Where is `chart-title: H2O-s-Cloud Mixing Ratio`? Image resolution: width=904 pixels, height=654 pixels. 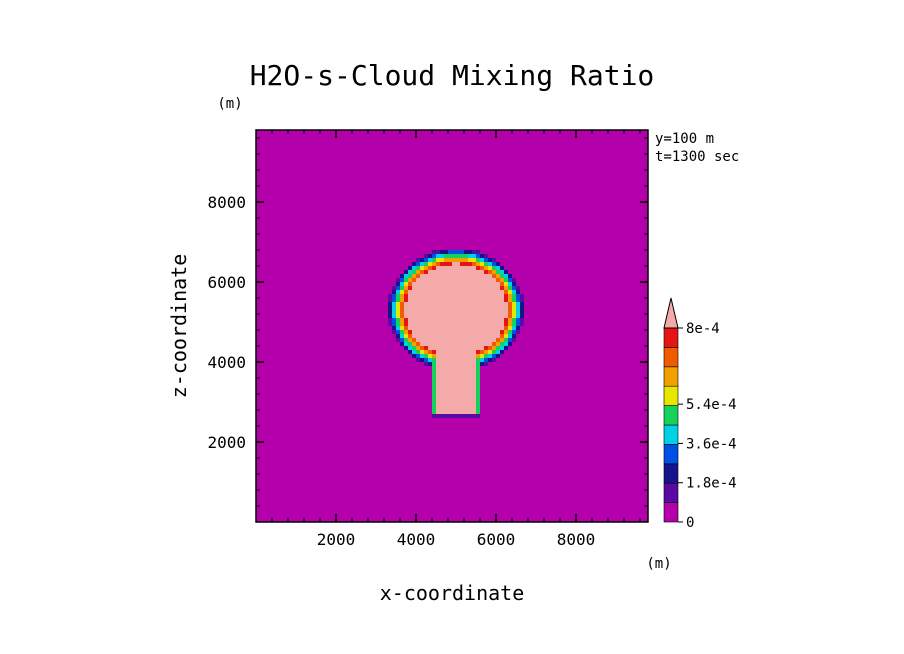 chart-title: H2O-s-Cloud Mixing Ratio is located at coordinates (452, 75).